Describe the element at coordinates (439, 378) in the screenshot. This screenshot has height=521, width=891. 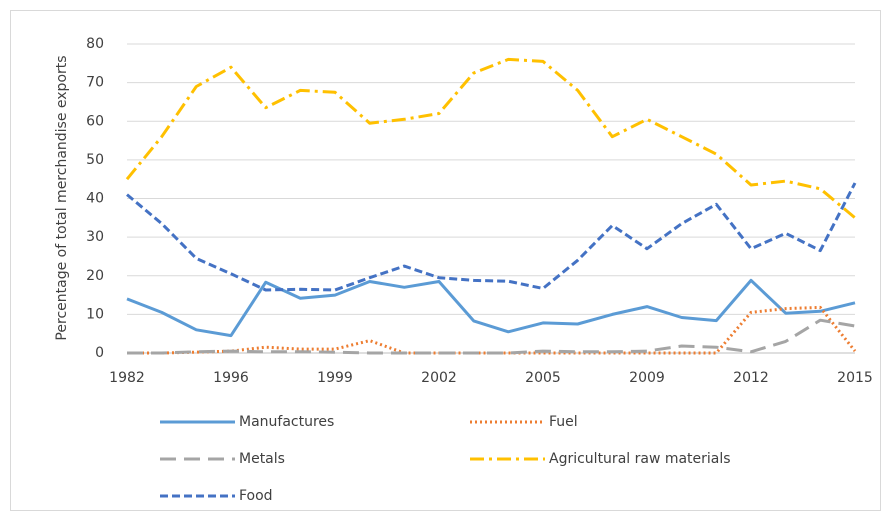
I see `x-tick-label: 2002` at that location.